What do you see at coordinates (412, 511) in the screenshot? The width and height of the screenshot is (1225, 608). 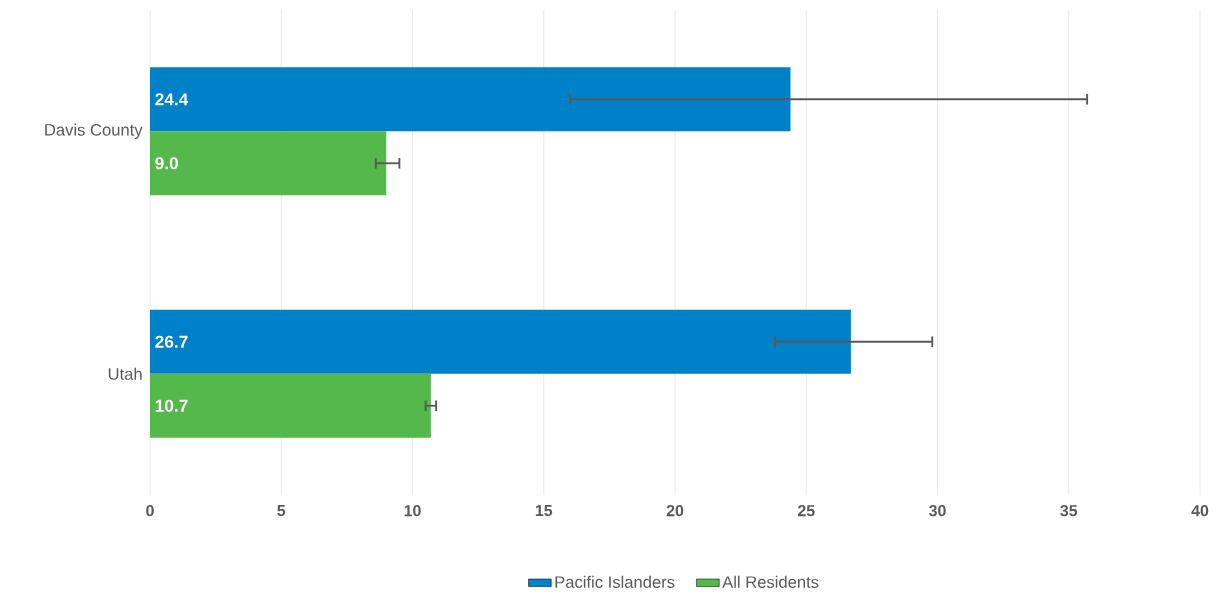 I see `x-tick-label: 10` at bounding box center [412, 511].